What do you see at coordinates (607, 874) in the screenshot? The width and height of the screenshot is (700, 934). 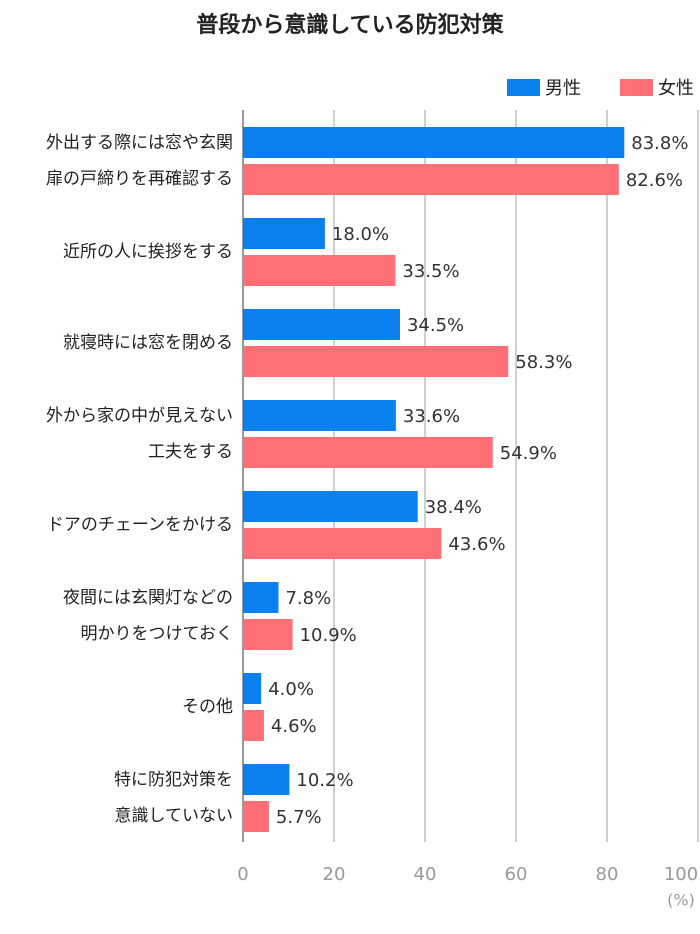 I see `x-tick-label: 80` at bounding box center [607, 874].